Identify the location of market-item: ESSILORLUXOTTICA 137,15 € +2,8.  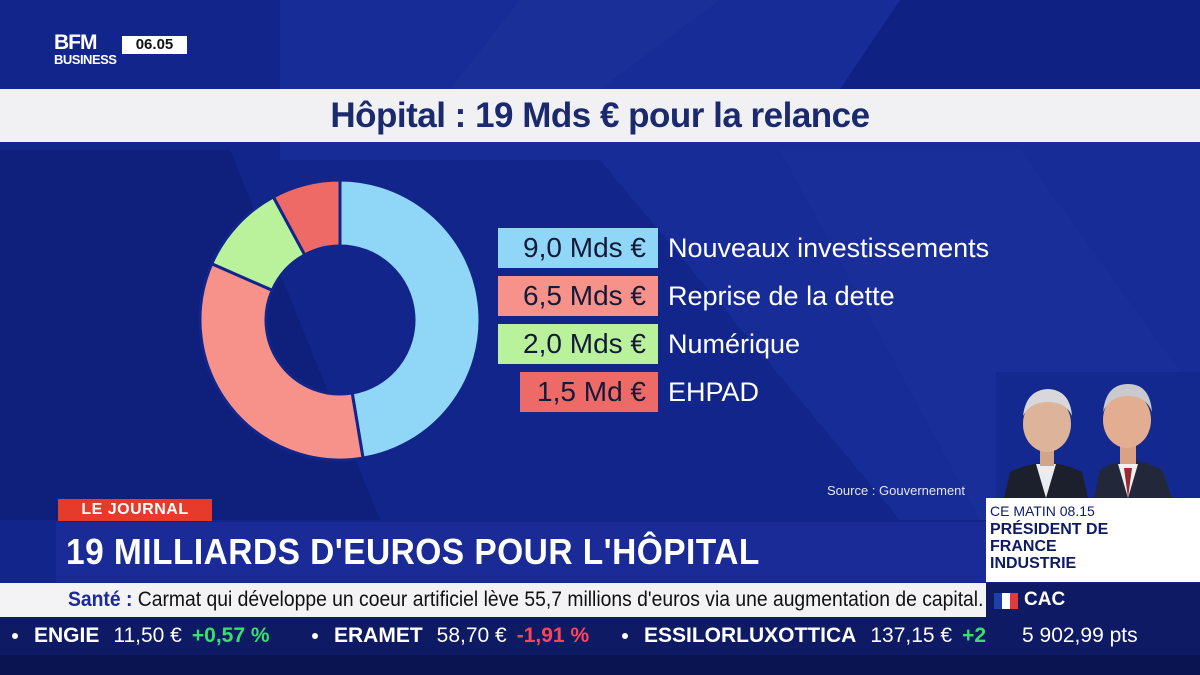
(815, 636).